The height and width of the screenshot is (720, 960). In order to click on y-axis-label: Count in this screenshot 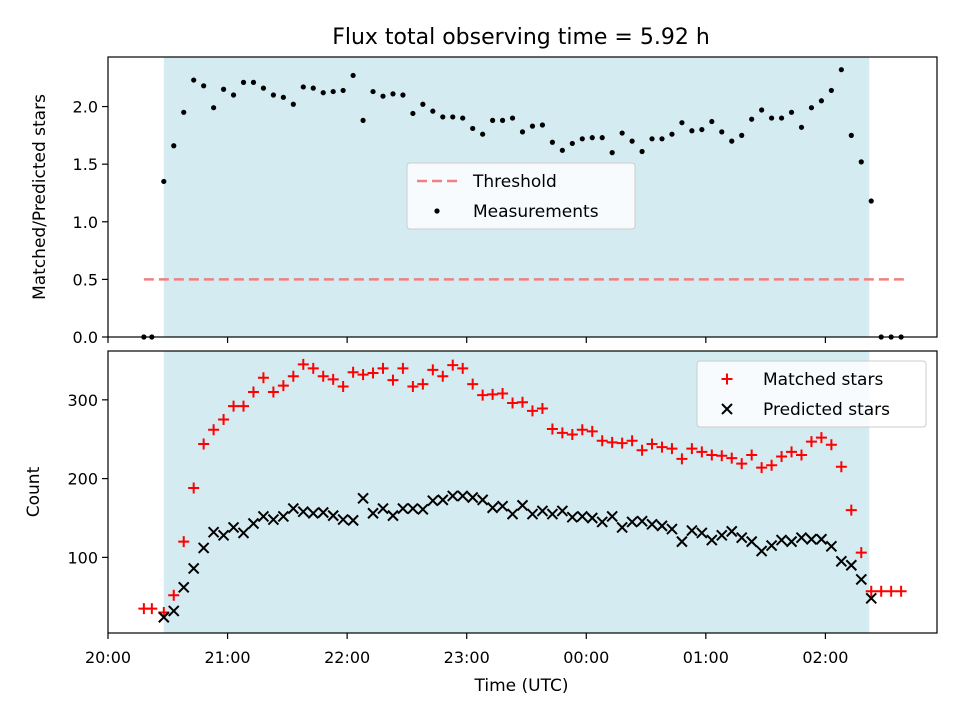, I will do `click(34, 491)`.